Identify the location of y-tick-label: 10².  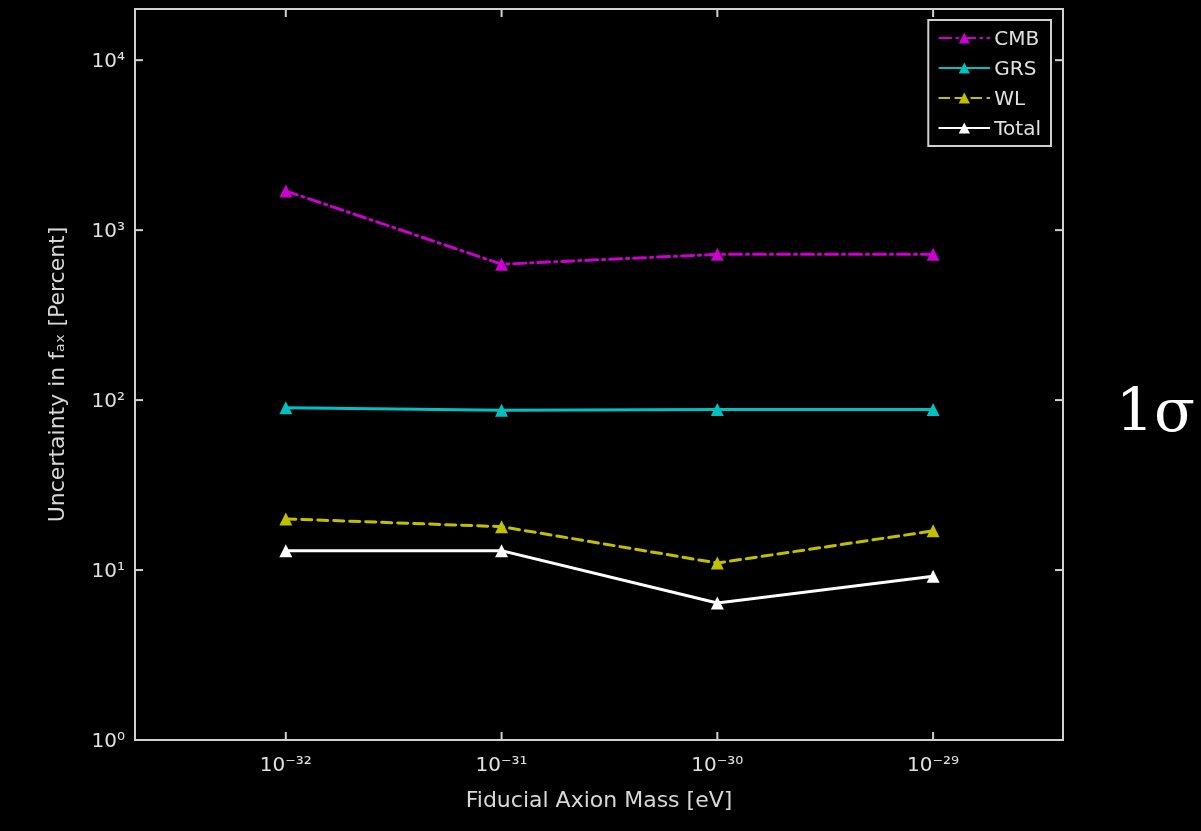
(108, 400).